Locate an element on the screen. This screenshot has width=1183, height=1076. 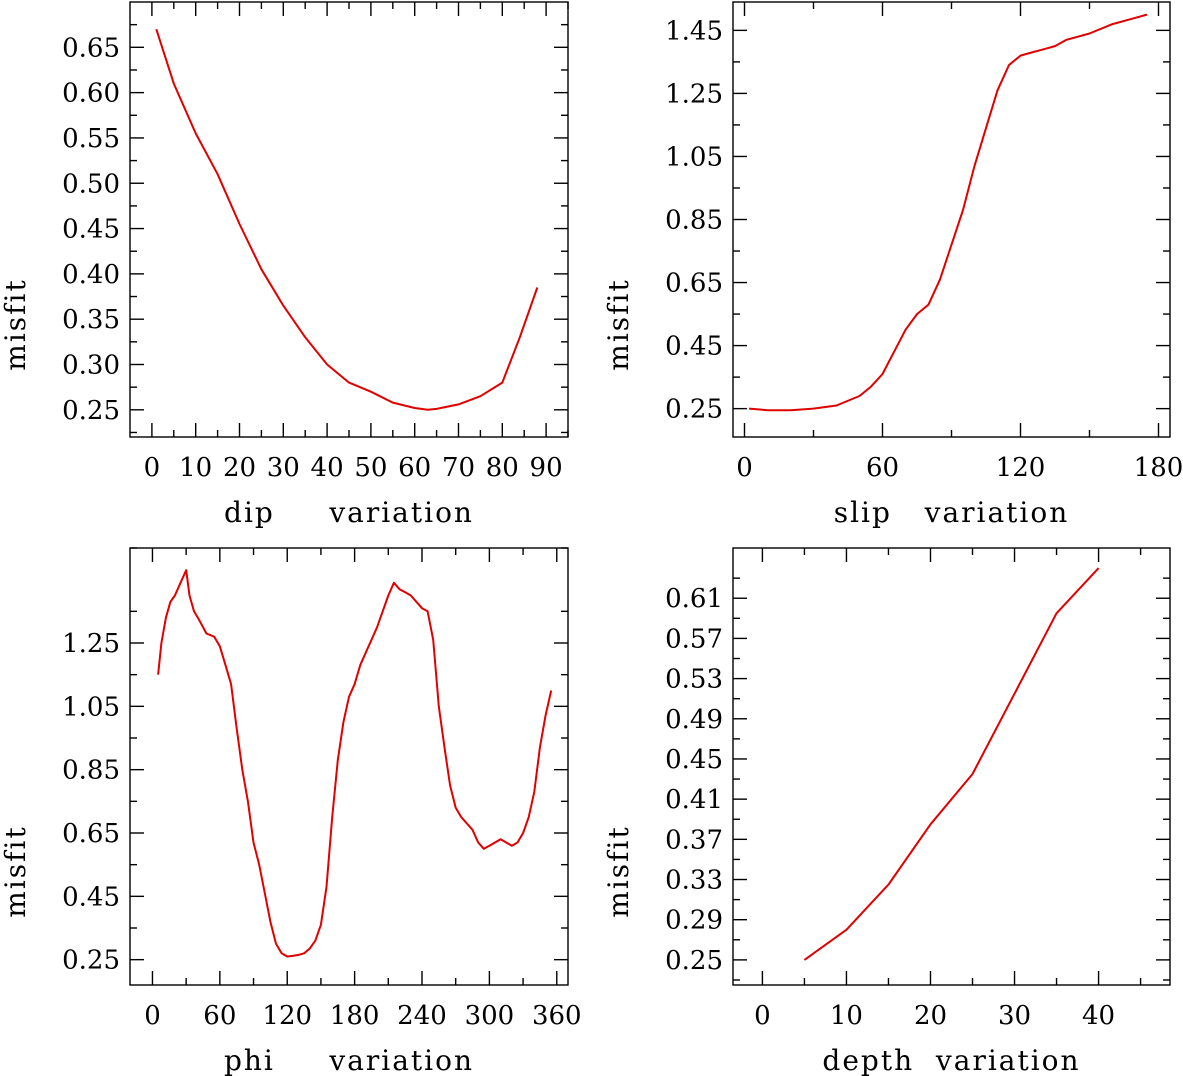
depth-ytick-label: 0.61 is located at coordinates (694, 599).